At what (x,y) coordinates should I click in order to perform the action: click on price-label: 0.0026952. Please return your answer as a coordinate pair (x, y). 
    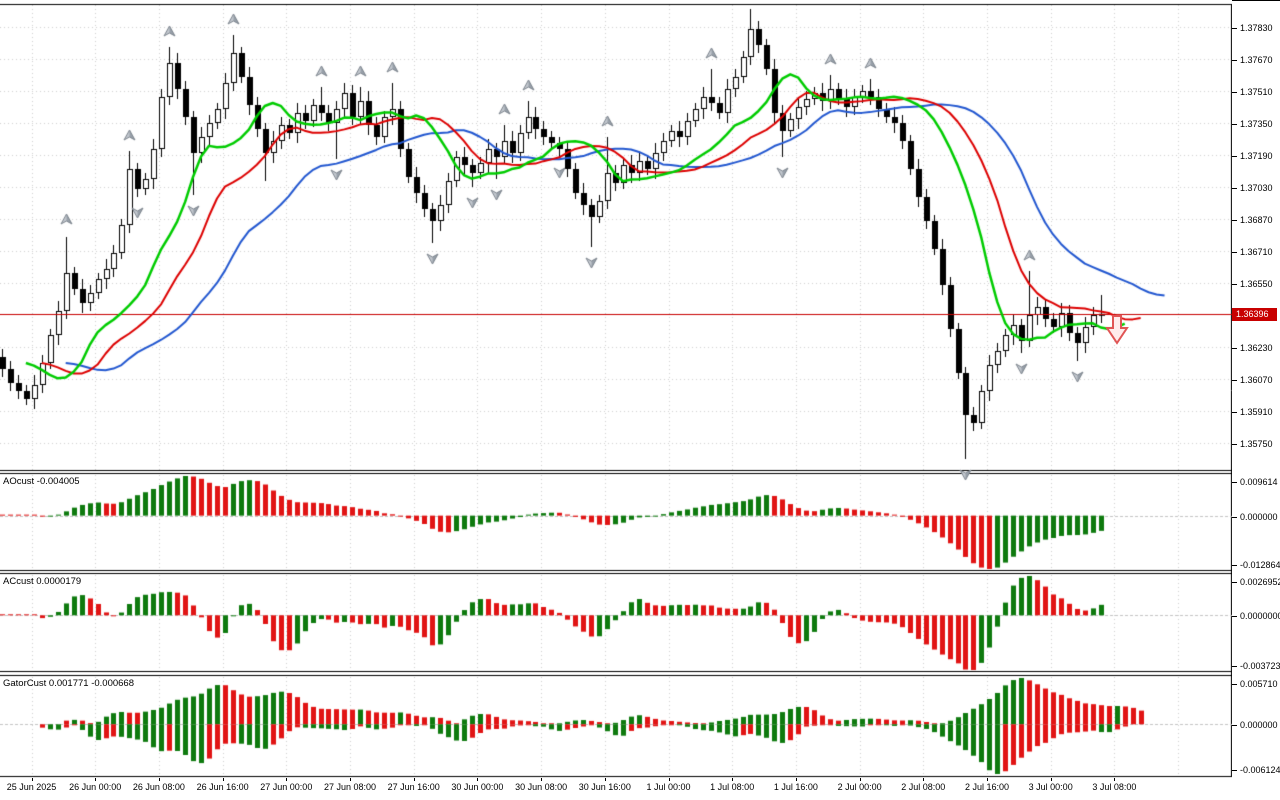
    Looking at the image, I should click on (1260, 582).